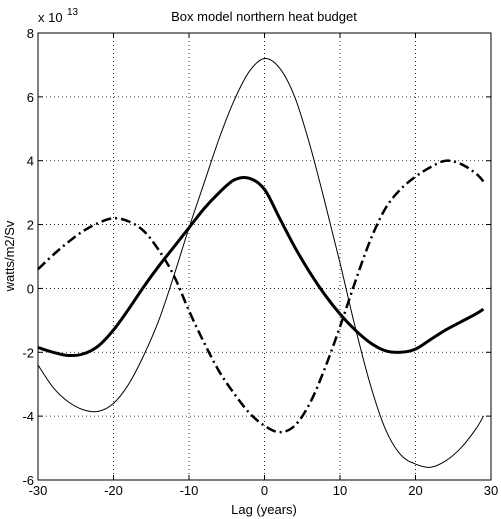 The height and width of the screenshot is (519, 501). I want to click on y-tick-label: 2, so click(30, 225).